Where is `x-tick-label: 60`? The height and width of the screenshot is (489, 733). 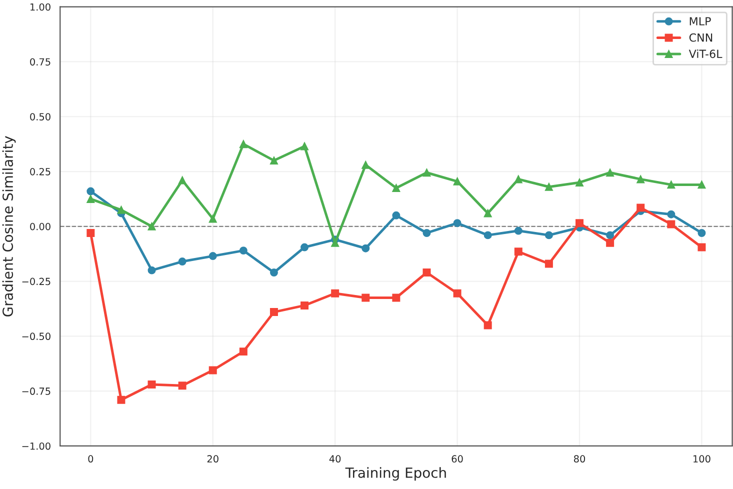
x-tick-label: 60 is located at coordinates (457, 459).